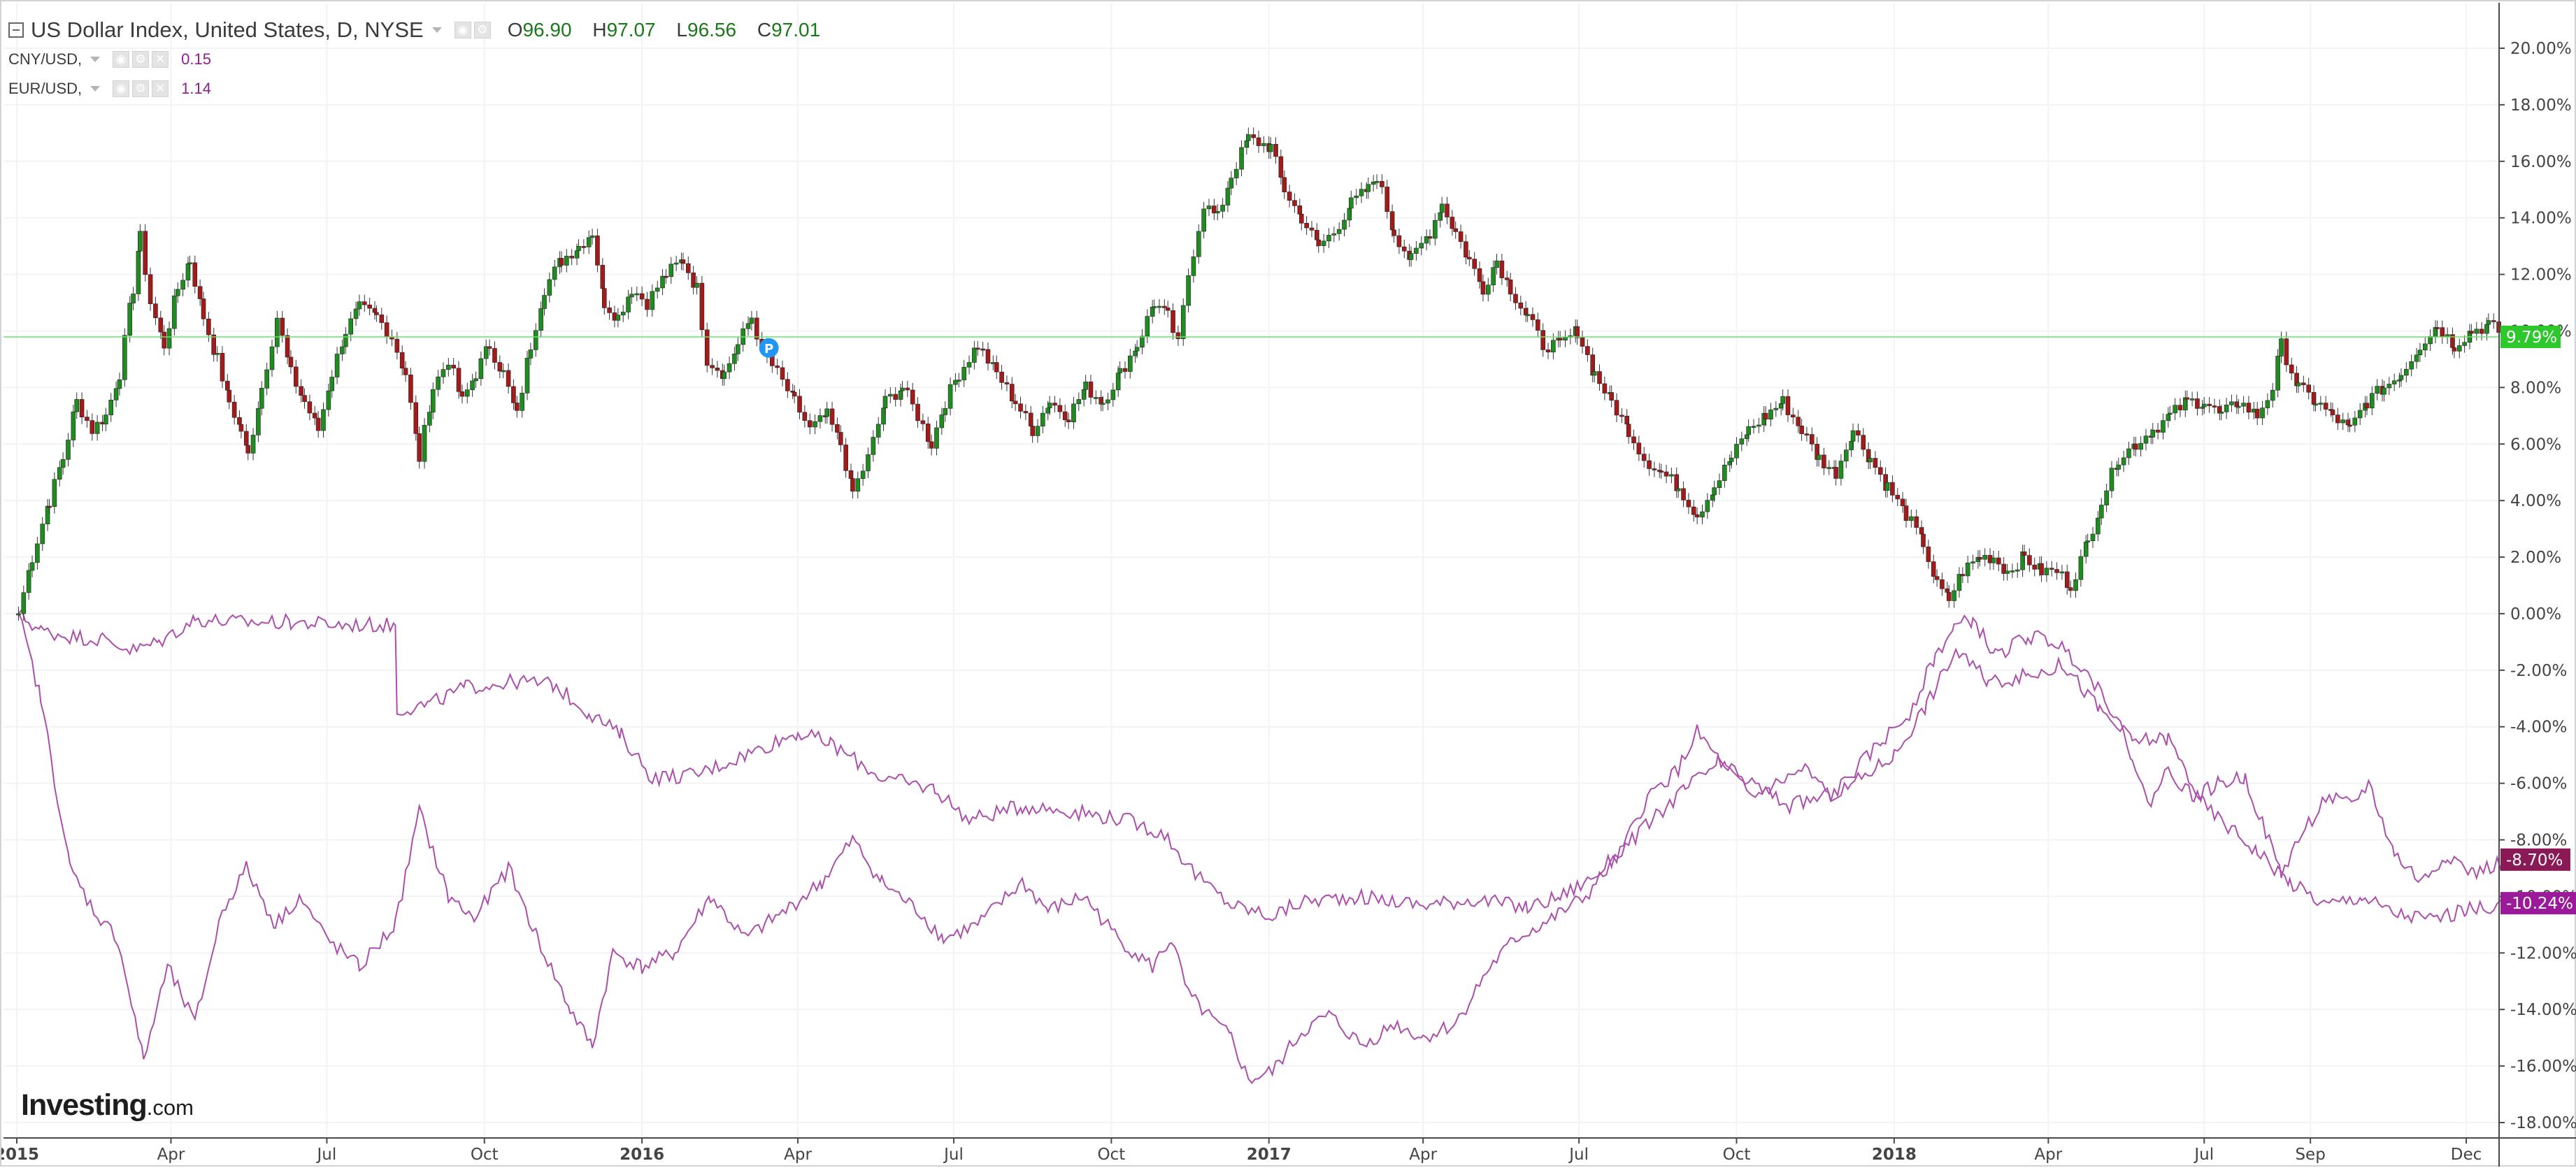 The image size is (2576, 1168). I want to click on collapse-icon, so click(16, 30).